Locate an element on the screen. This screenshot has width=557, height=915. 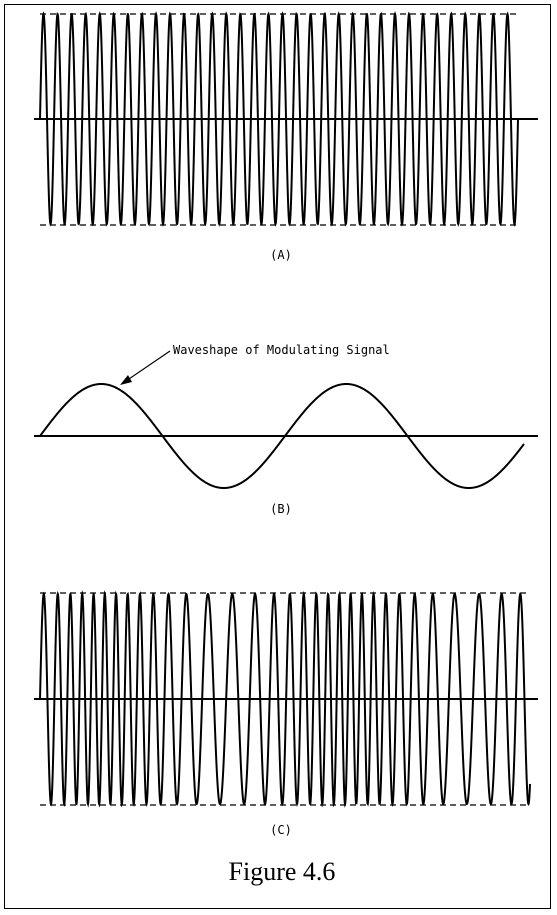
figure-caption: Figure 4.6 is located at coordinates (282, 871).